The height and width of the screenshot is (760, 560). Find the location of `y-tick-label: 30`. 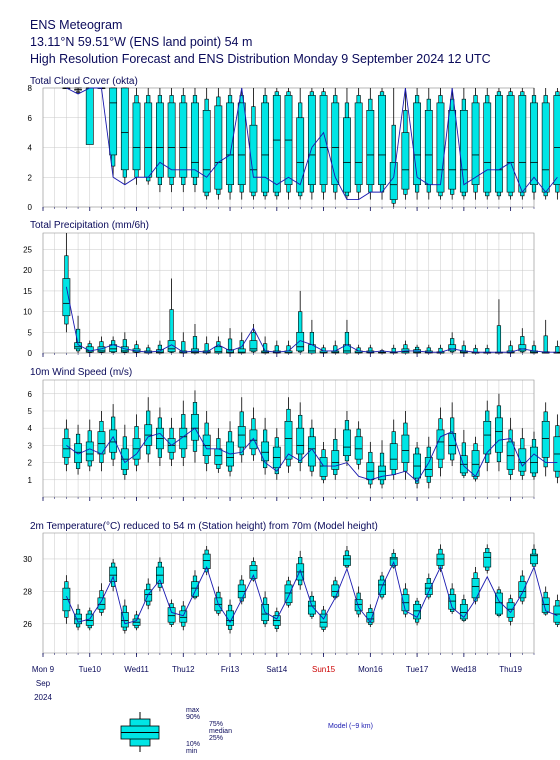

y-tick-label: 30 is located at coordinates (27, 559).